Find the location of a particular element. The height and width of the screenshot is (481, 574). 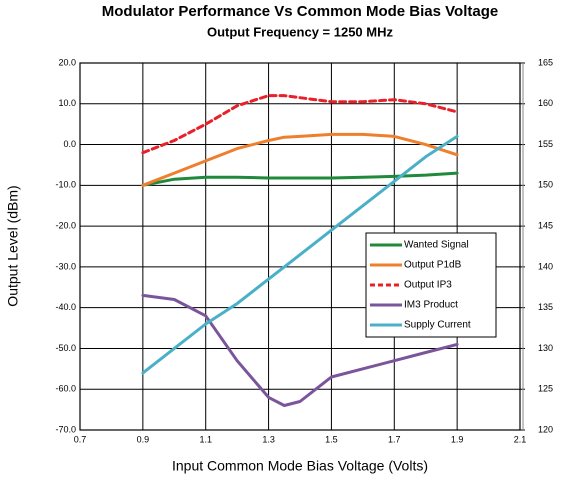

legend-label: Supply Current is located at coordinates (437, 325).